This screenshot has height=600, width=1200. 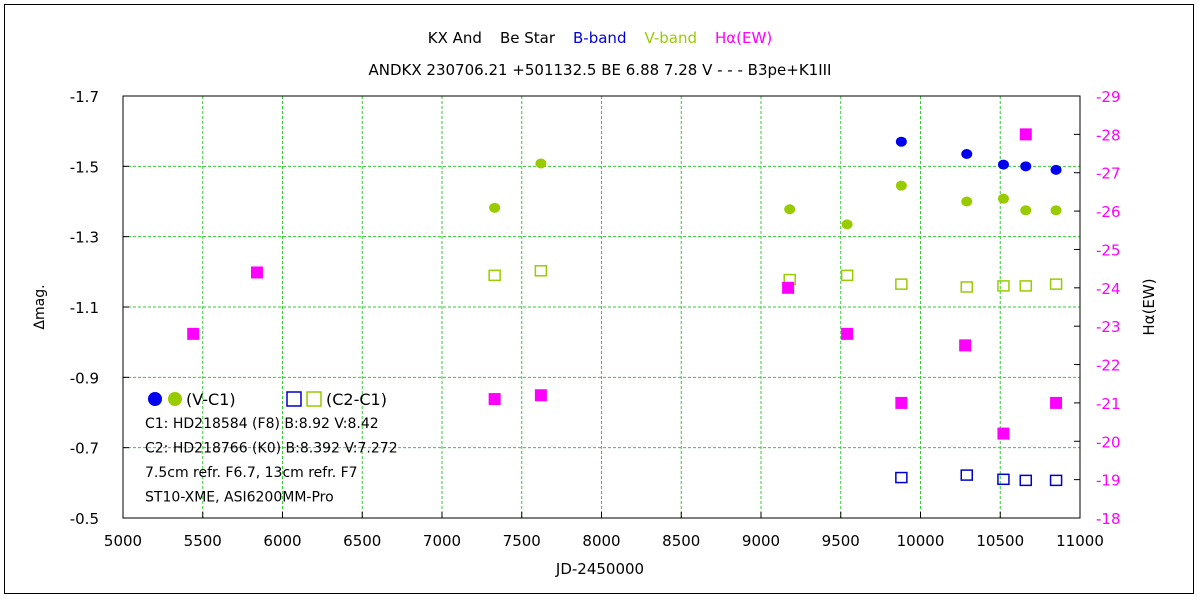 What do you see at coordinates (1108, 481) in the screenshot?
I see `y2-tick-label: -19` at bounding box center [1108, 481].